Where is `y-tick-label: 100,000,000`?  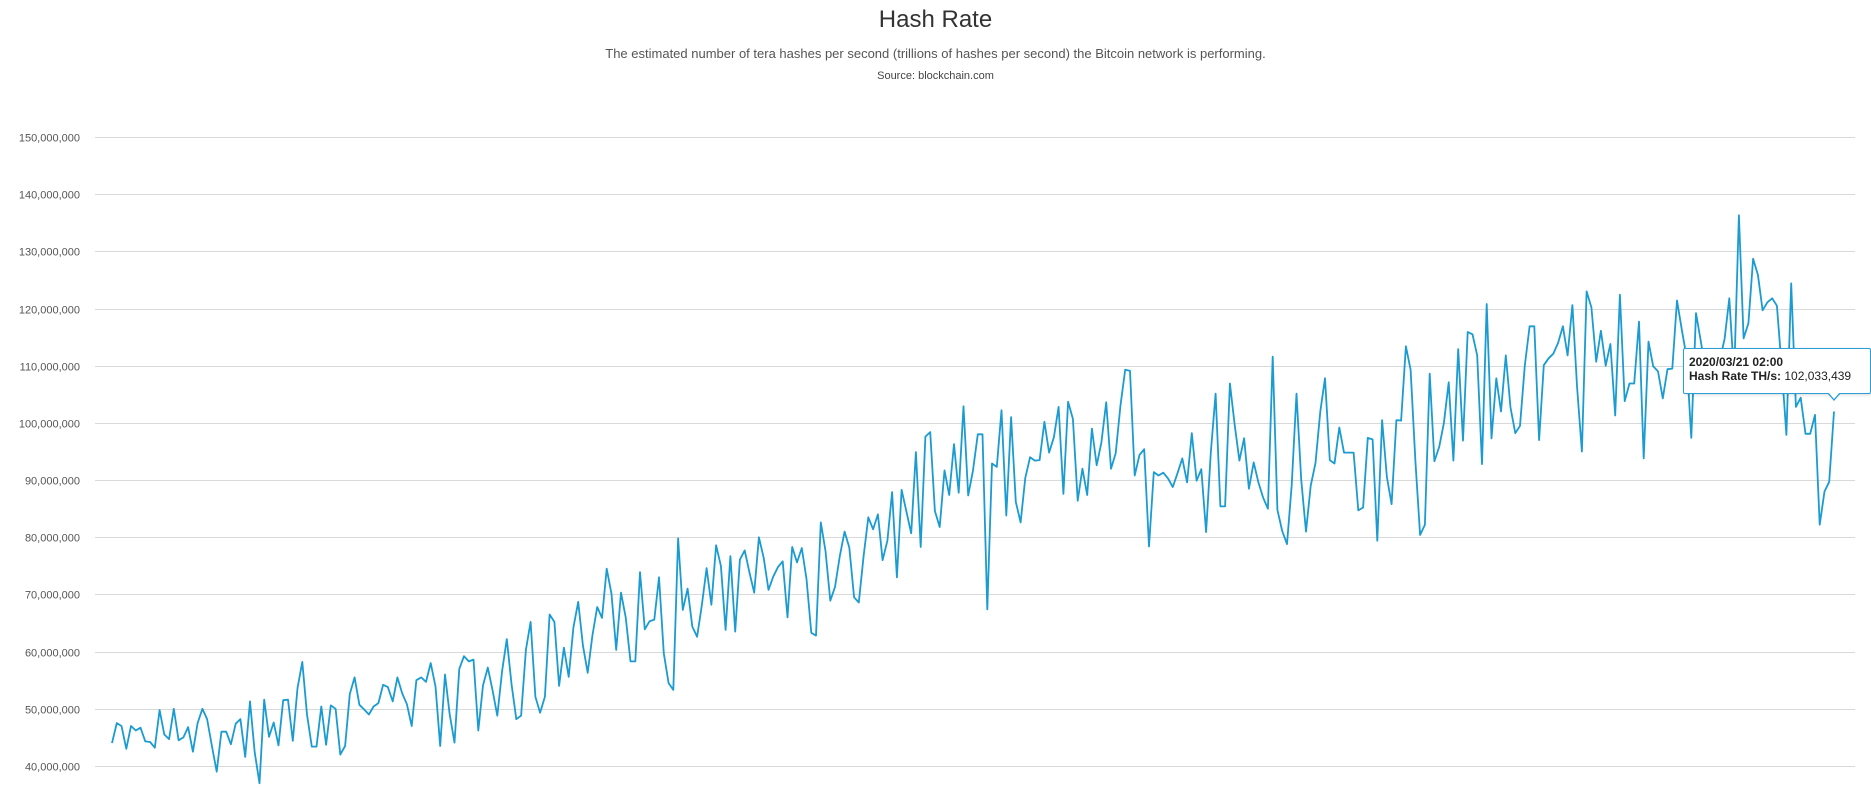 y-tick-label: 100,000,000 is located at coordinates (49, 425).